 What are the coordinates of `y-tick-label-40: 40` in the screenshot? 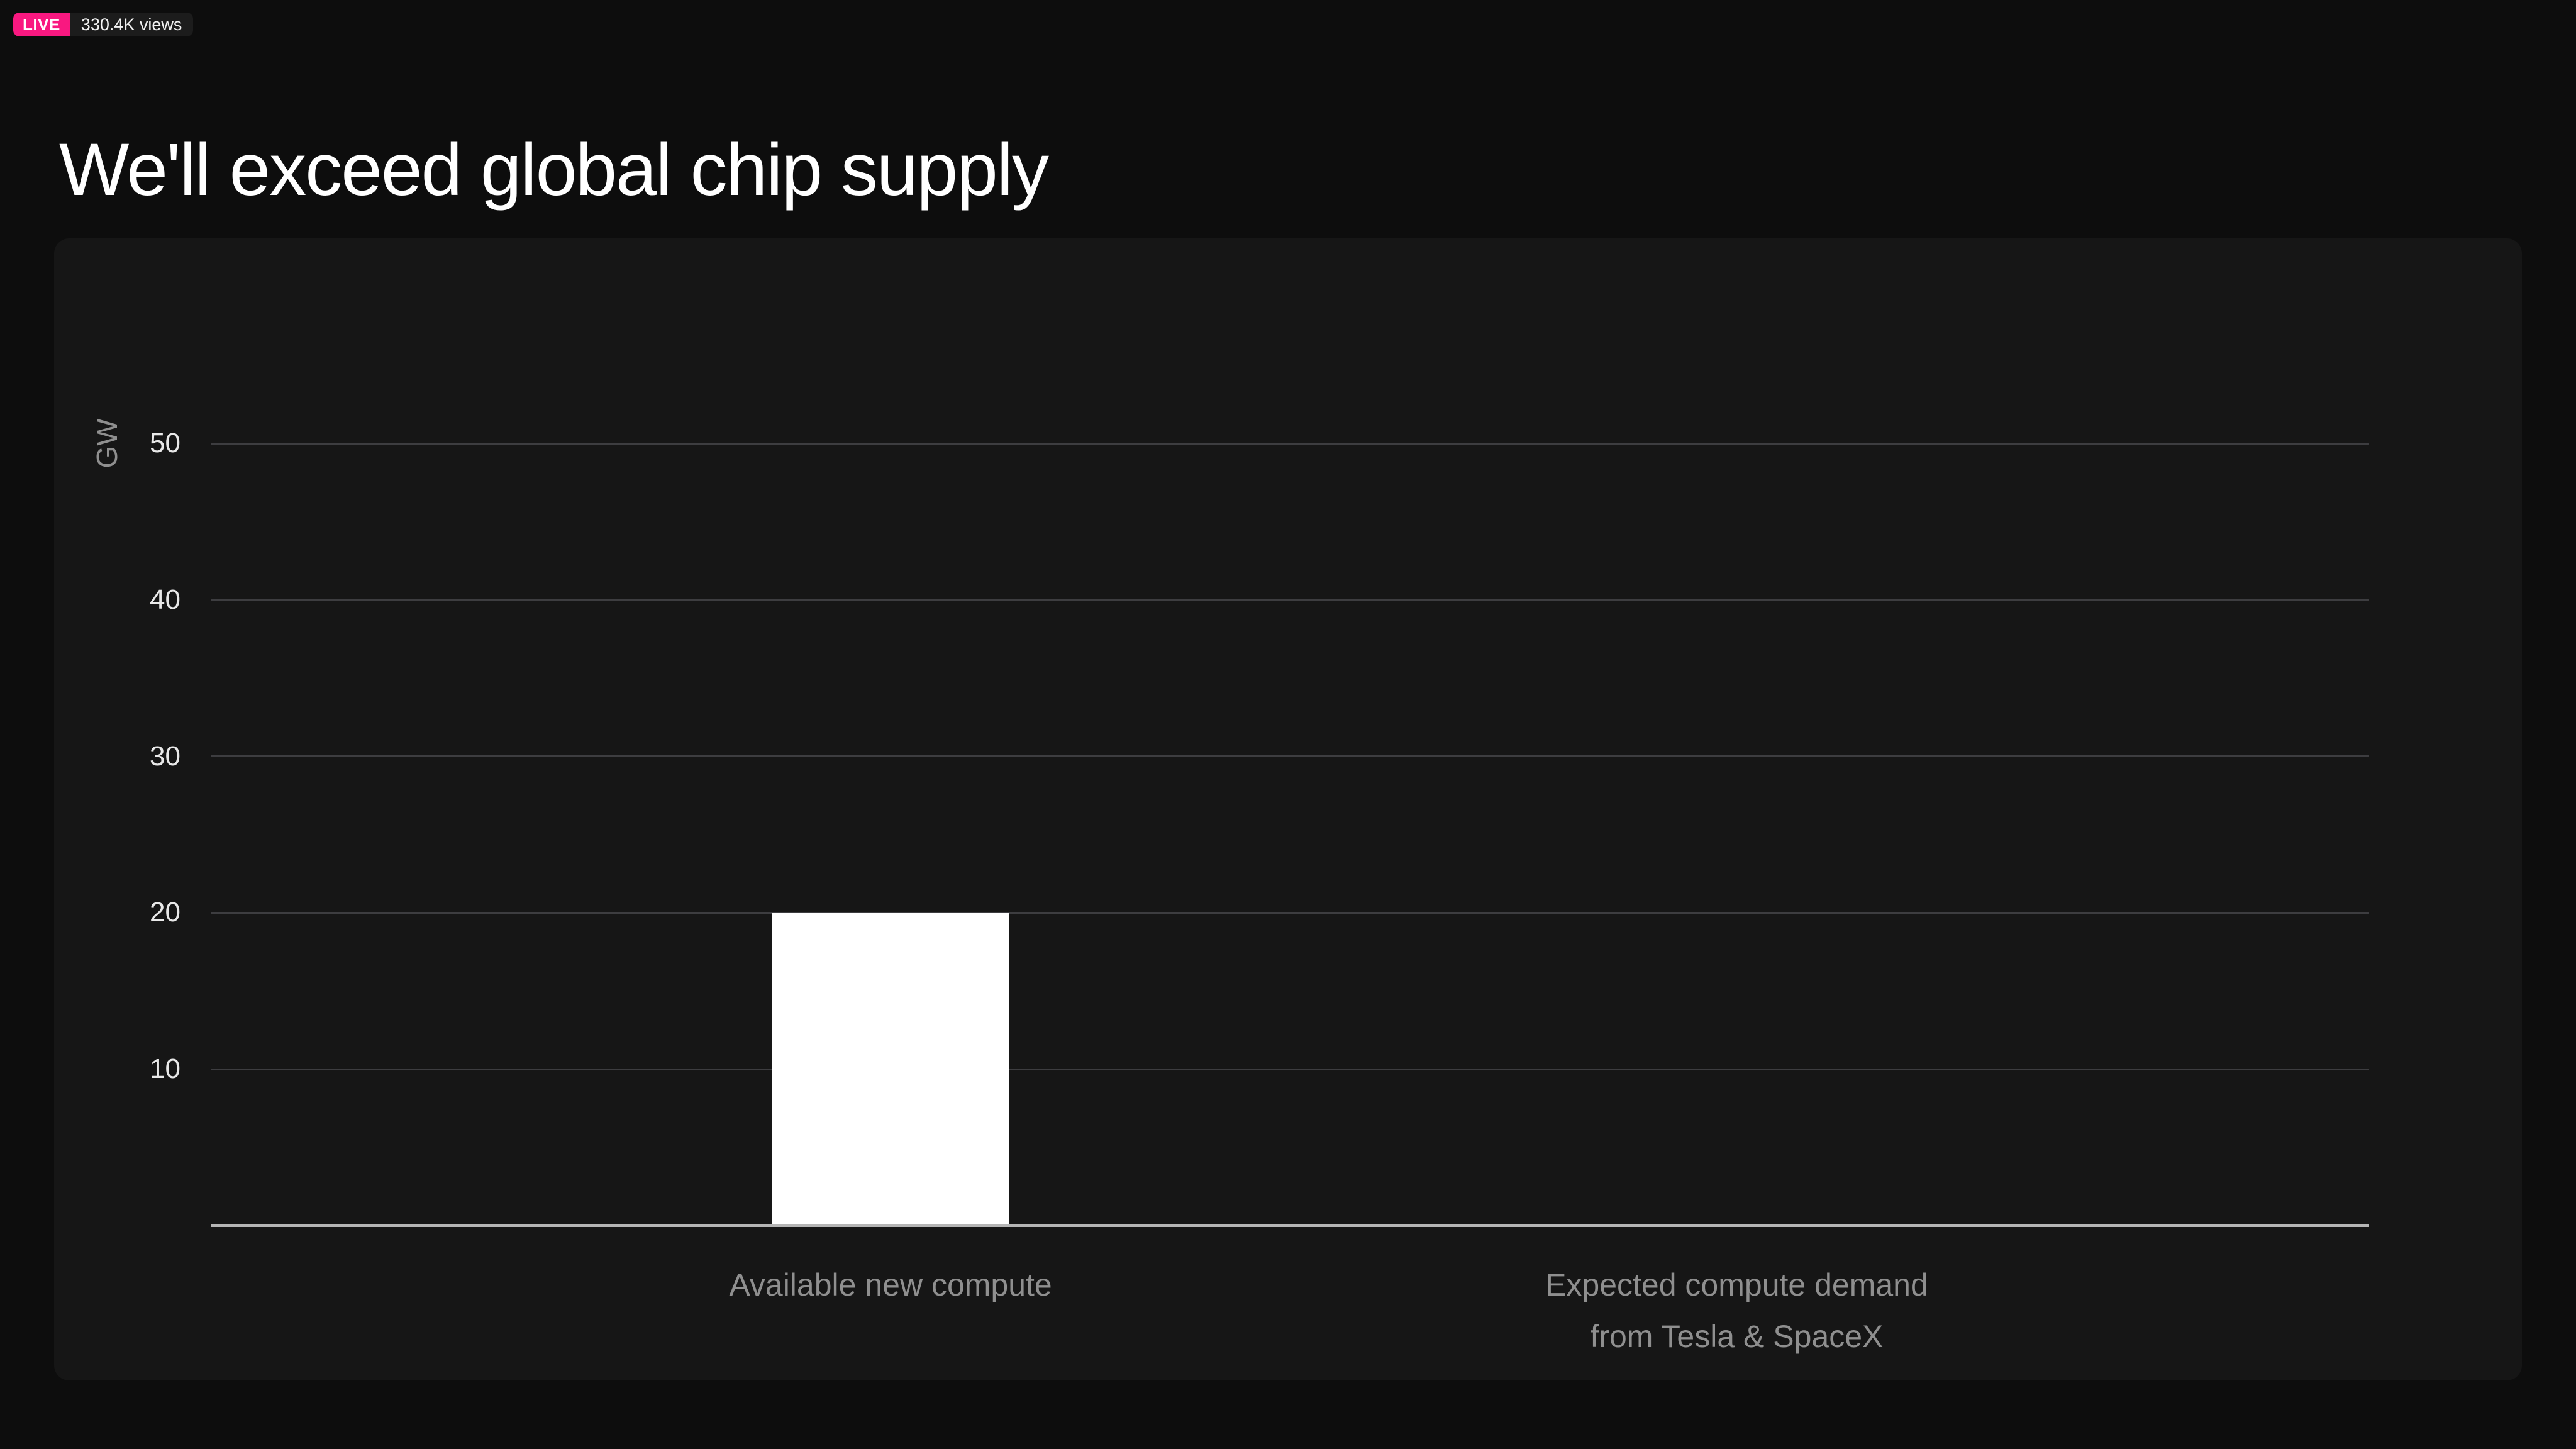 It's located at (165, 599).